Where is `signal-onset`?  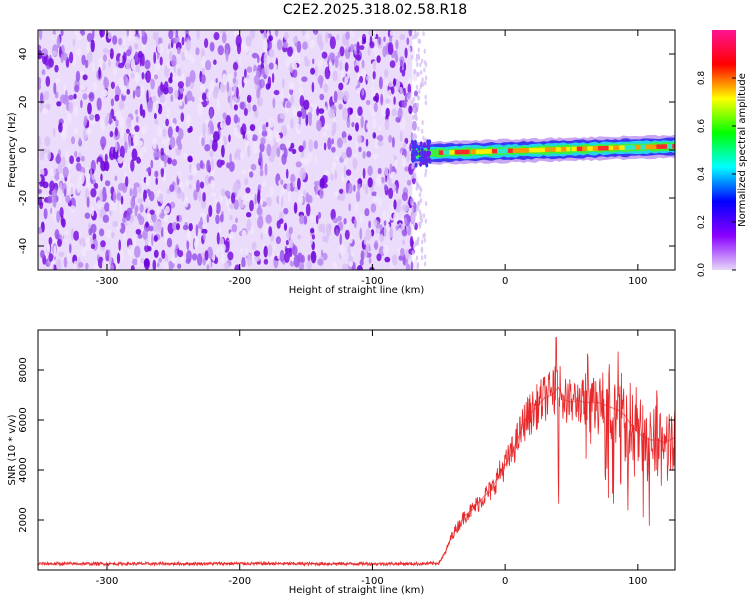
signal-onset is located at coordinates (421, 164).